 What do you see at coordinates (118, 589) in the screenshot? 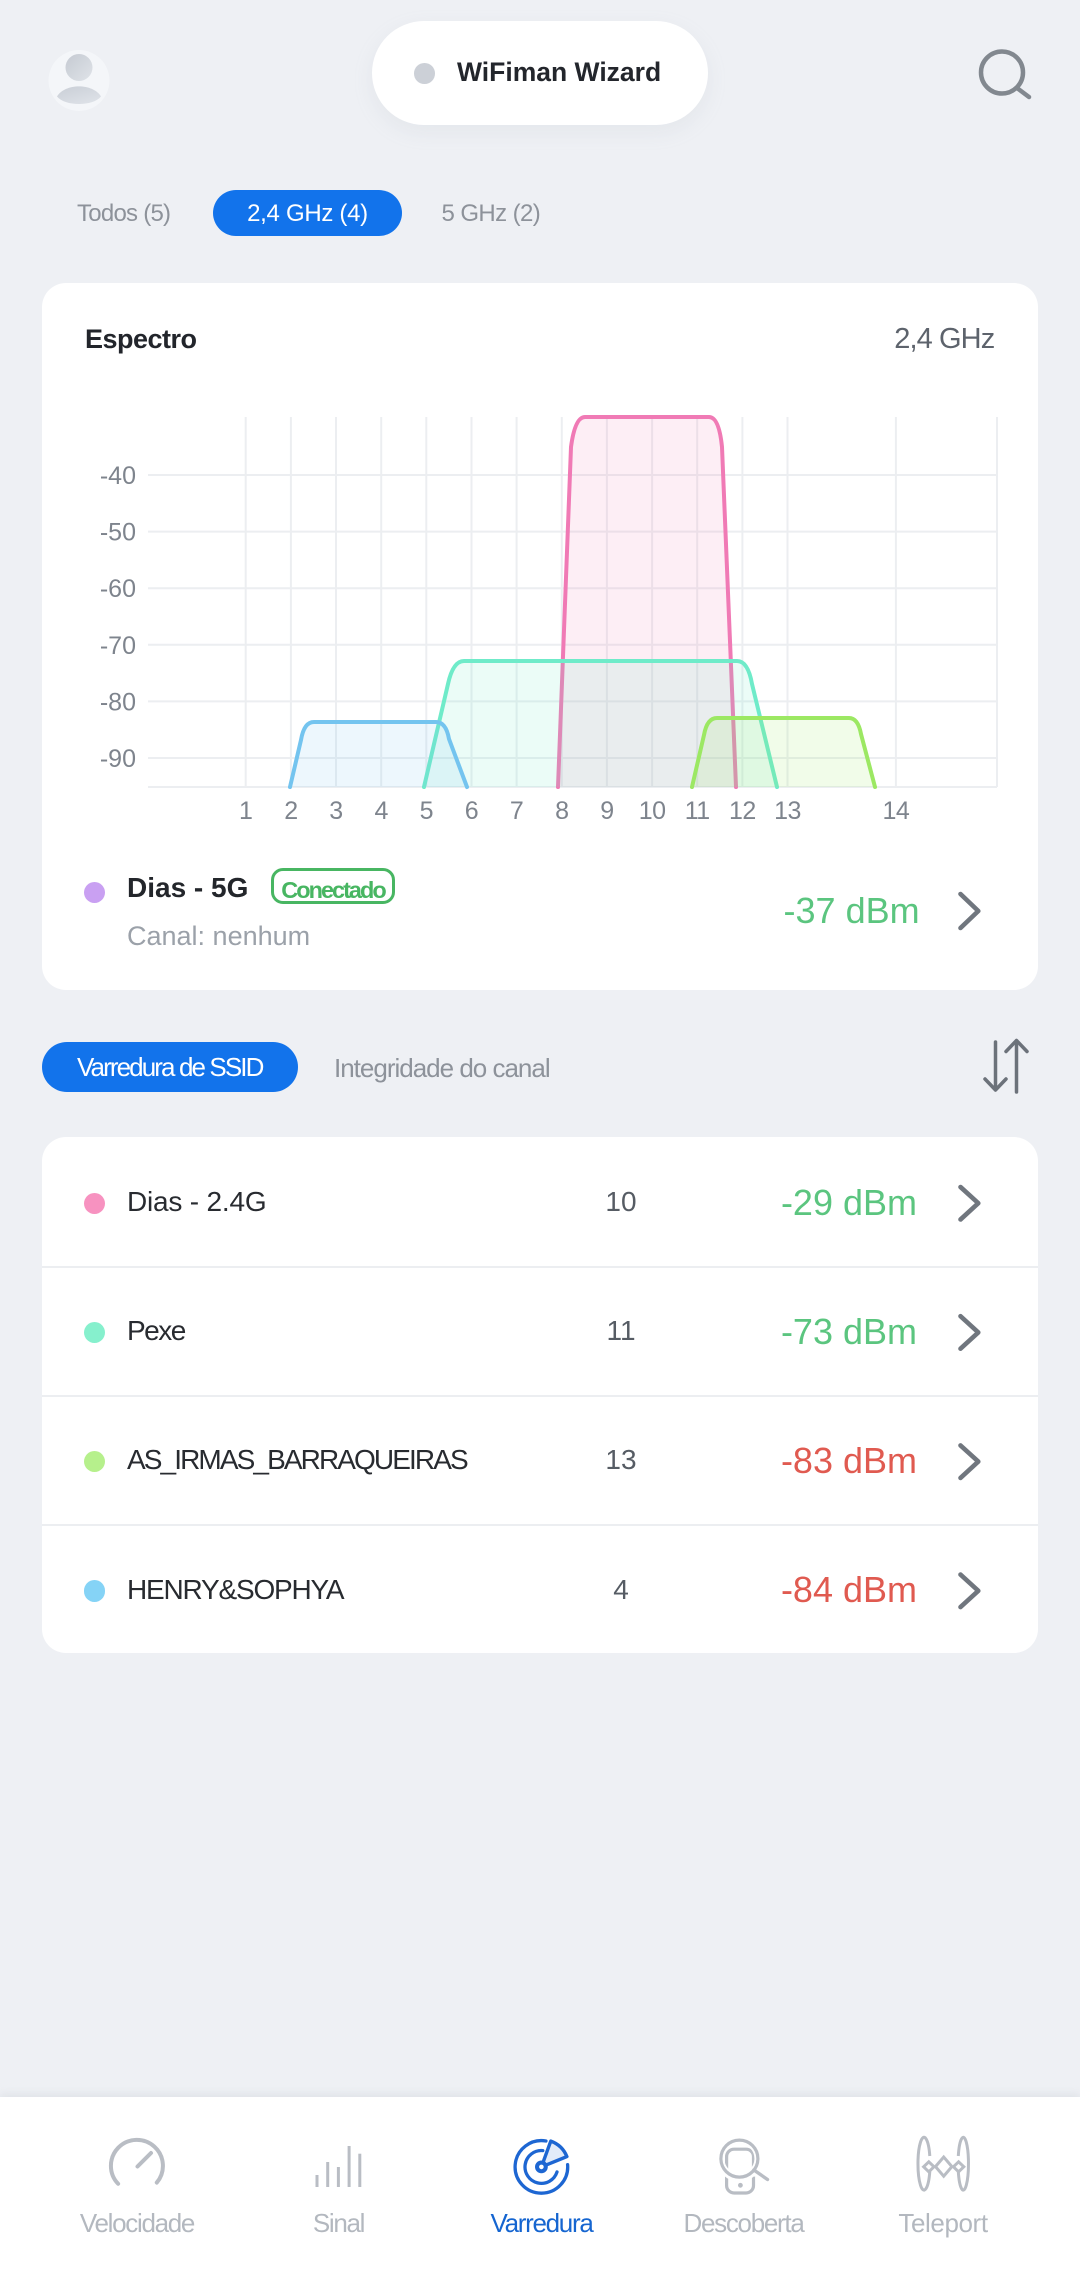
I see `svg-text: -60` at bounding box center [118, 589].